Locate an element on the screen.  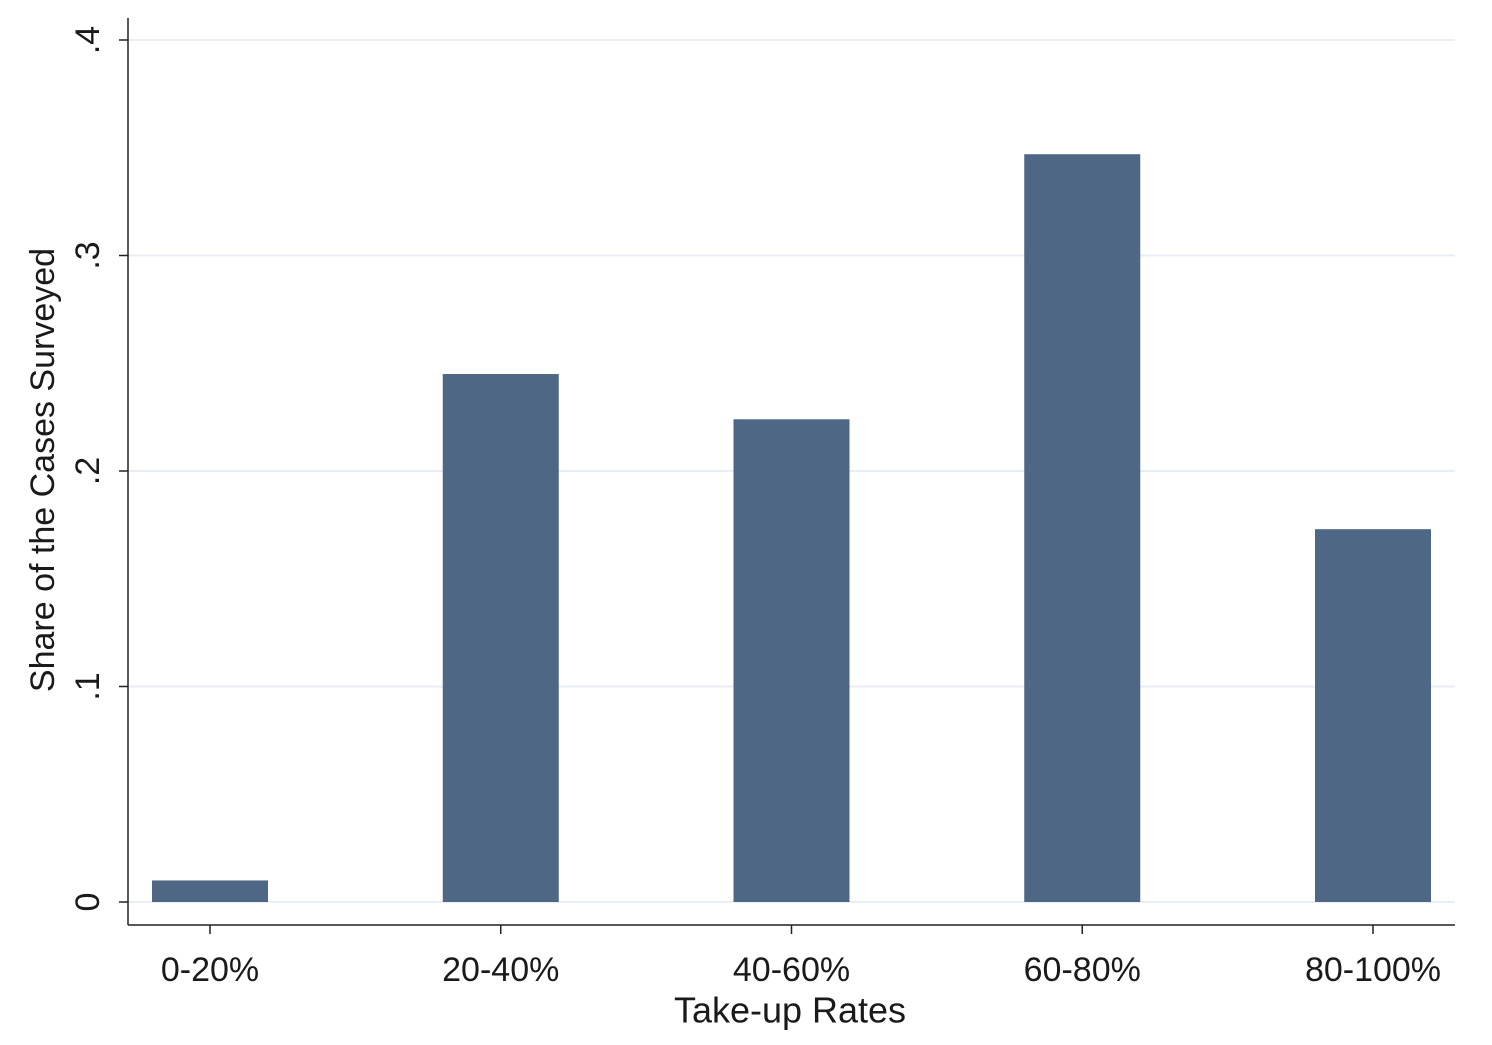
y-tick-label: 0 is located at coordinates (88, 902).